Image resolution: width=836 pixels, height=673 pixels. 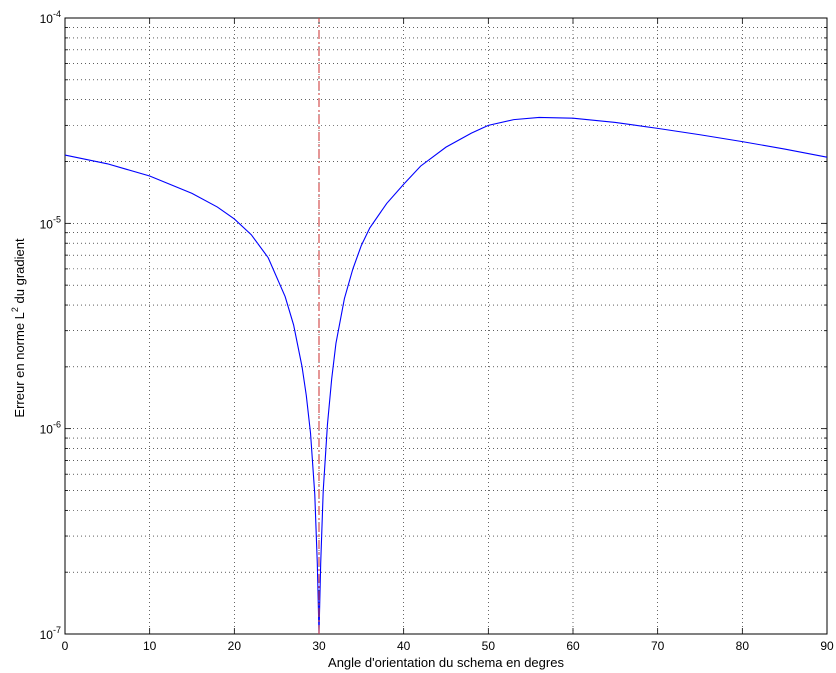 I want to click on y-axis-label-superscript: 2, so click(x=15, y=309).